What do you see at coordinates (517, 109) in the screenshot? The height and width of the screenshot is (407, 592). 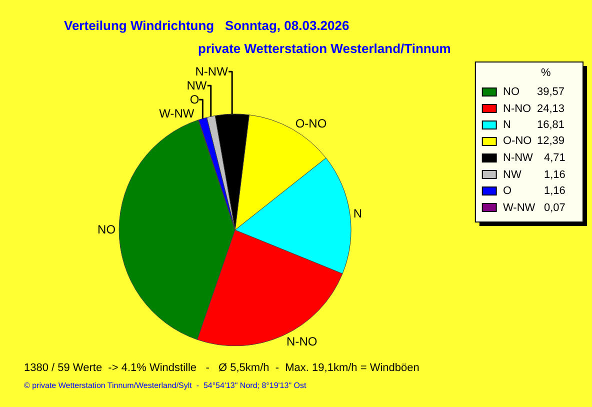 I see `legend-label: N-NO` at bounding box center [517, 109].